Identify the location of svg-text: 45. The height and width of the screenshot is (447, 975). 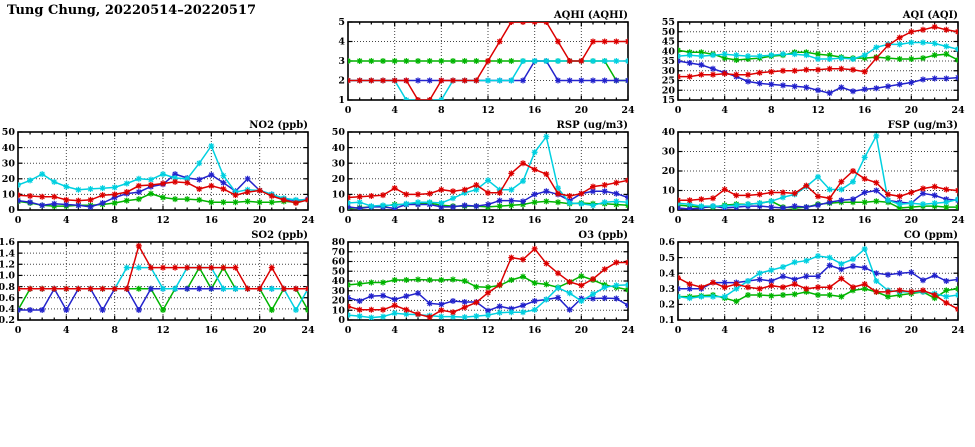
(668, 42).